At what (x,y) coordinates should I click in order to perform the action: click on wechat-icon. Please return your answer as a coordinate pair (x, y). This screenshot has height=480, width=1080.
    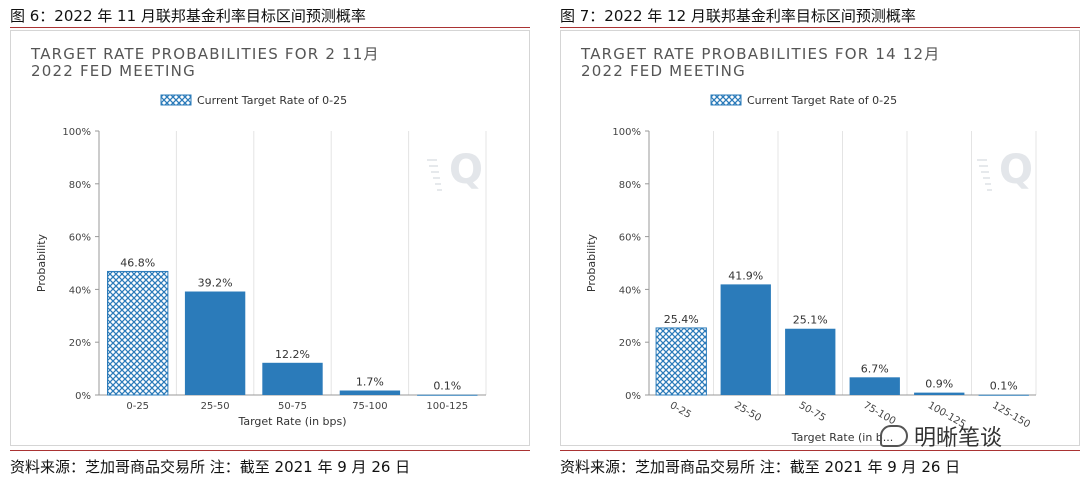
    Looking at the image, I should click on (894, 436).